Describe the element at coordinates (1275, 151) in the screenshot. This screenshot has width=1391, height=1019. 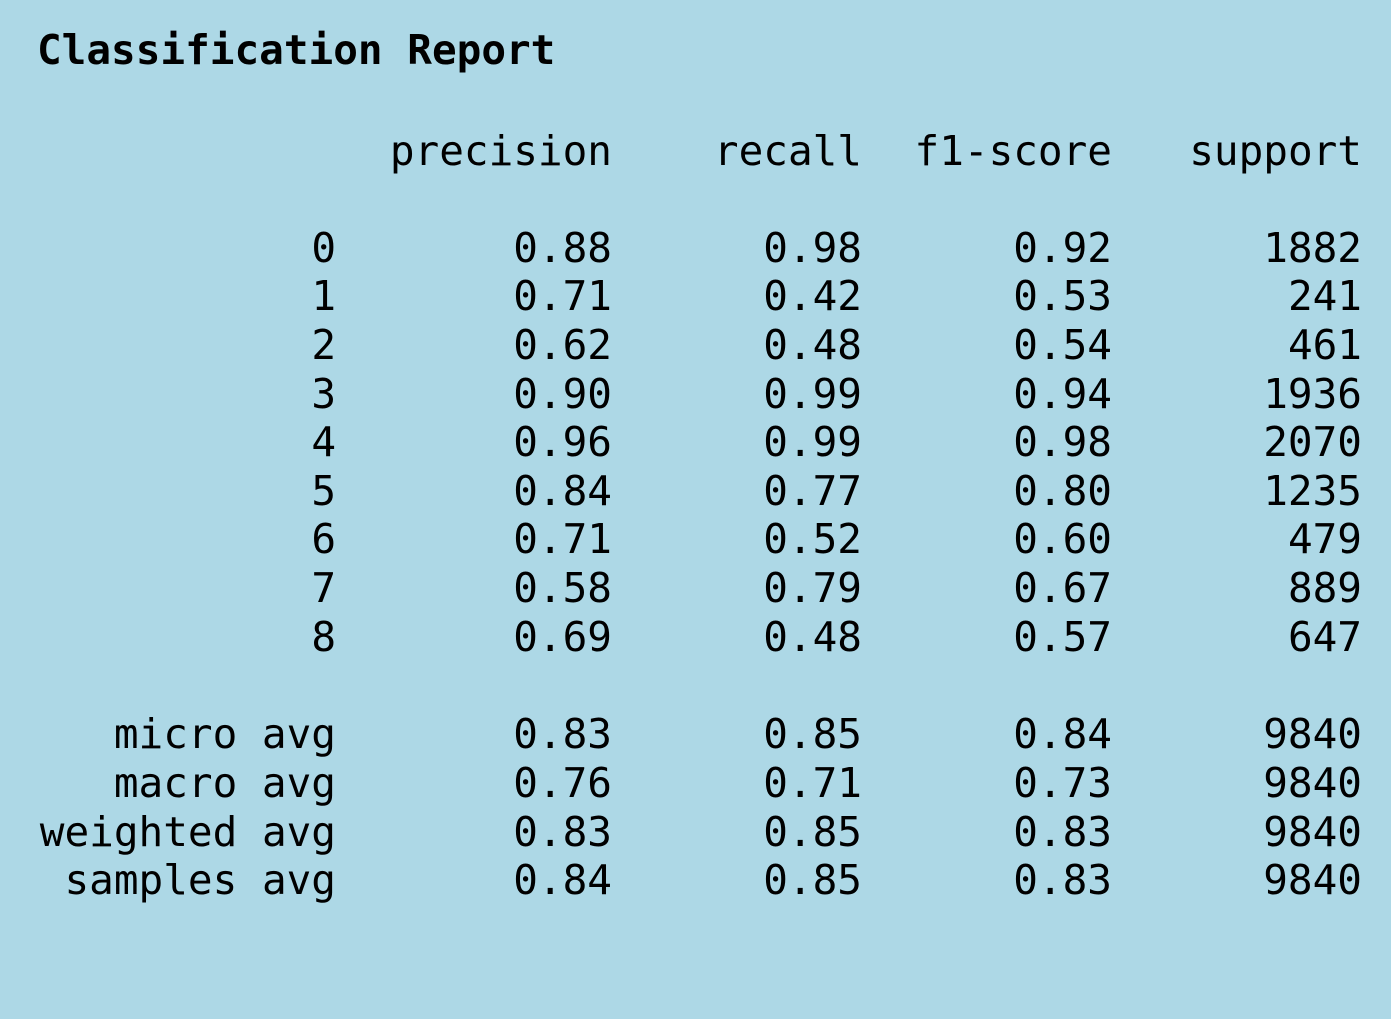
I see `header-support: support` at that location.